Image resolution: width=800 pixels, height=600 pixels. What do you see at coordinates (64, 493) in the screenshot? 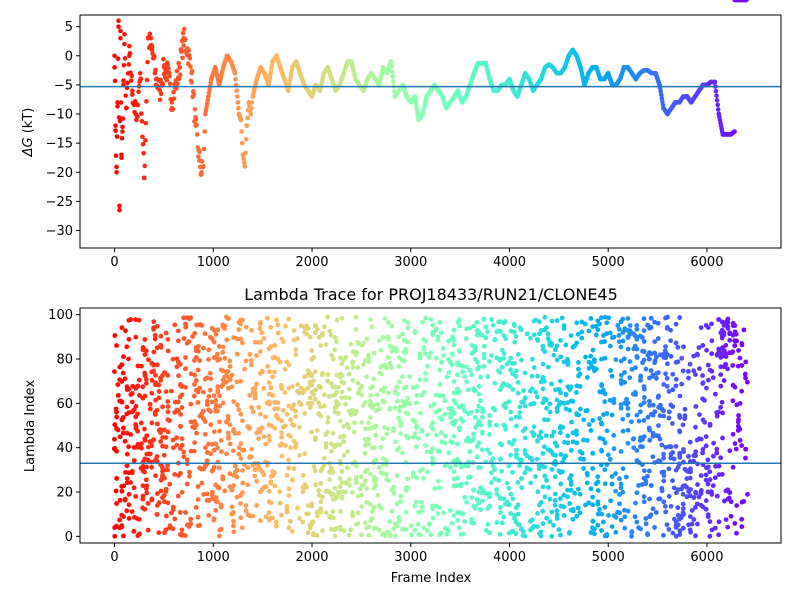
I see `y-tick-label: 20` at bounding box center [64, 493].